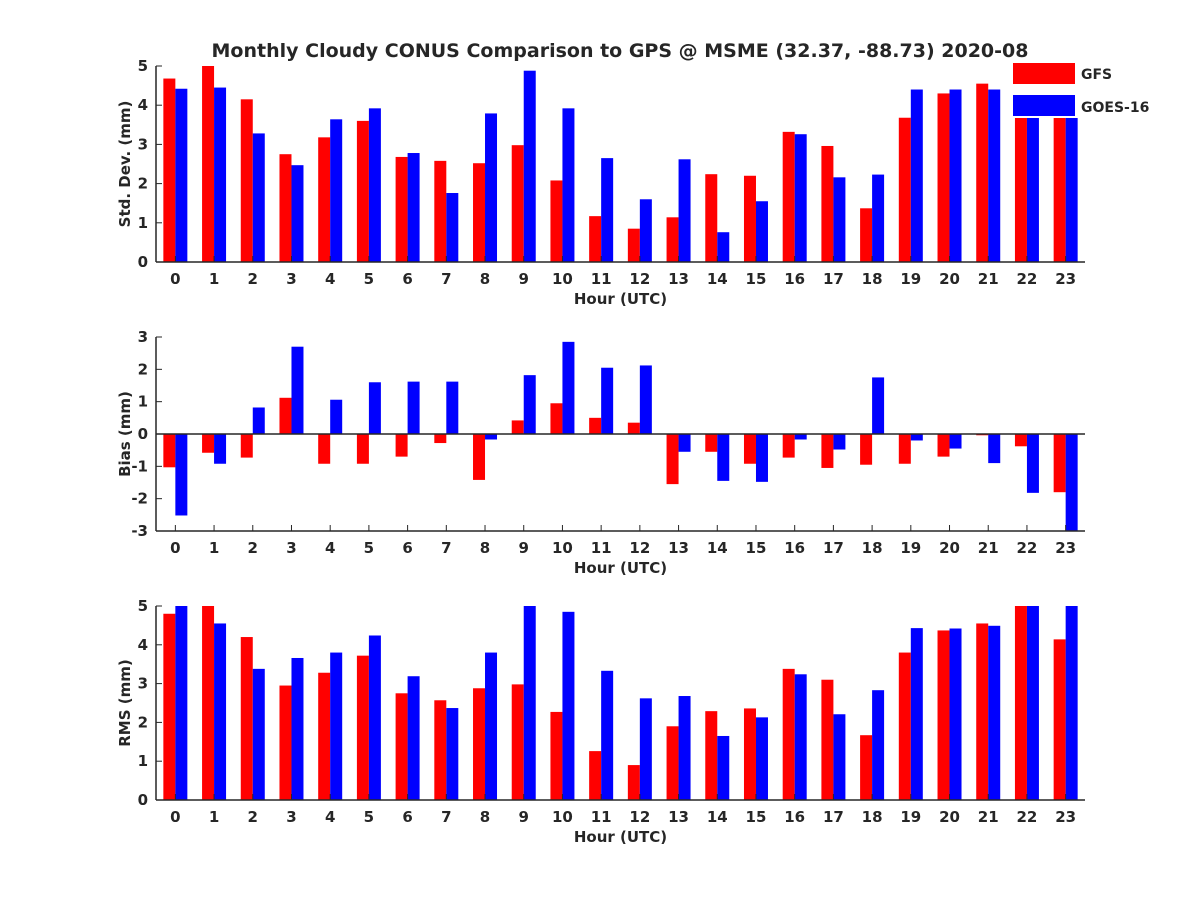 The height and width of the screenshot is (904, 1200). Describe the element at coordinates (1027, 817) in the screenshot. I see `x-tick-label: 22` at that location.